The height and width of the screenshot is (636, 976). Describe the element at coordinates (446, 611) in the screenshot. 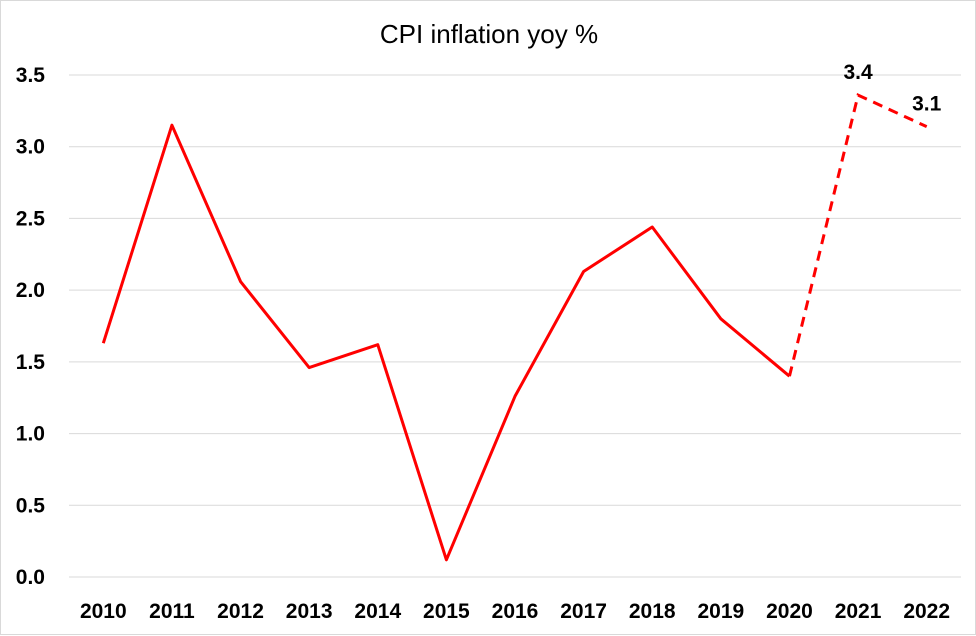

I see `x-tick-label: 2015` at that location.